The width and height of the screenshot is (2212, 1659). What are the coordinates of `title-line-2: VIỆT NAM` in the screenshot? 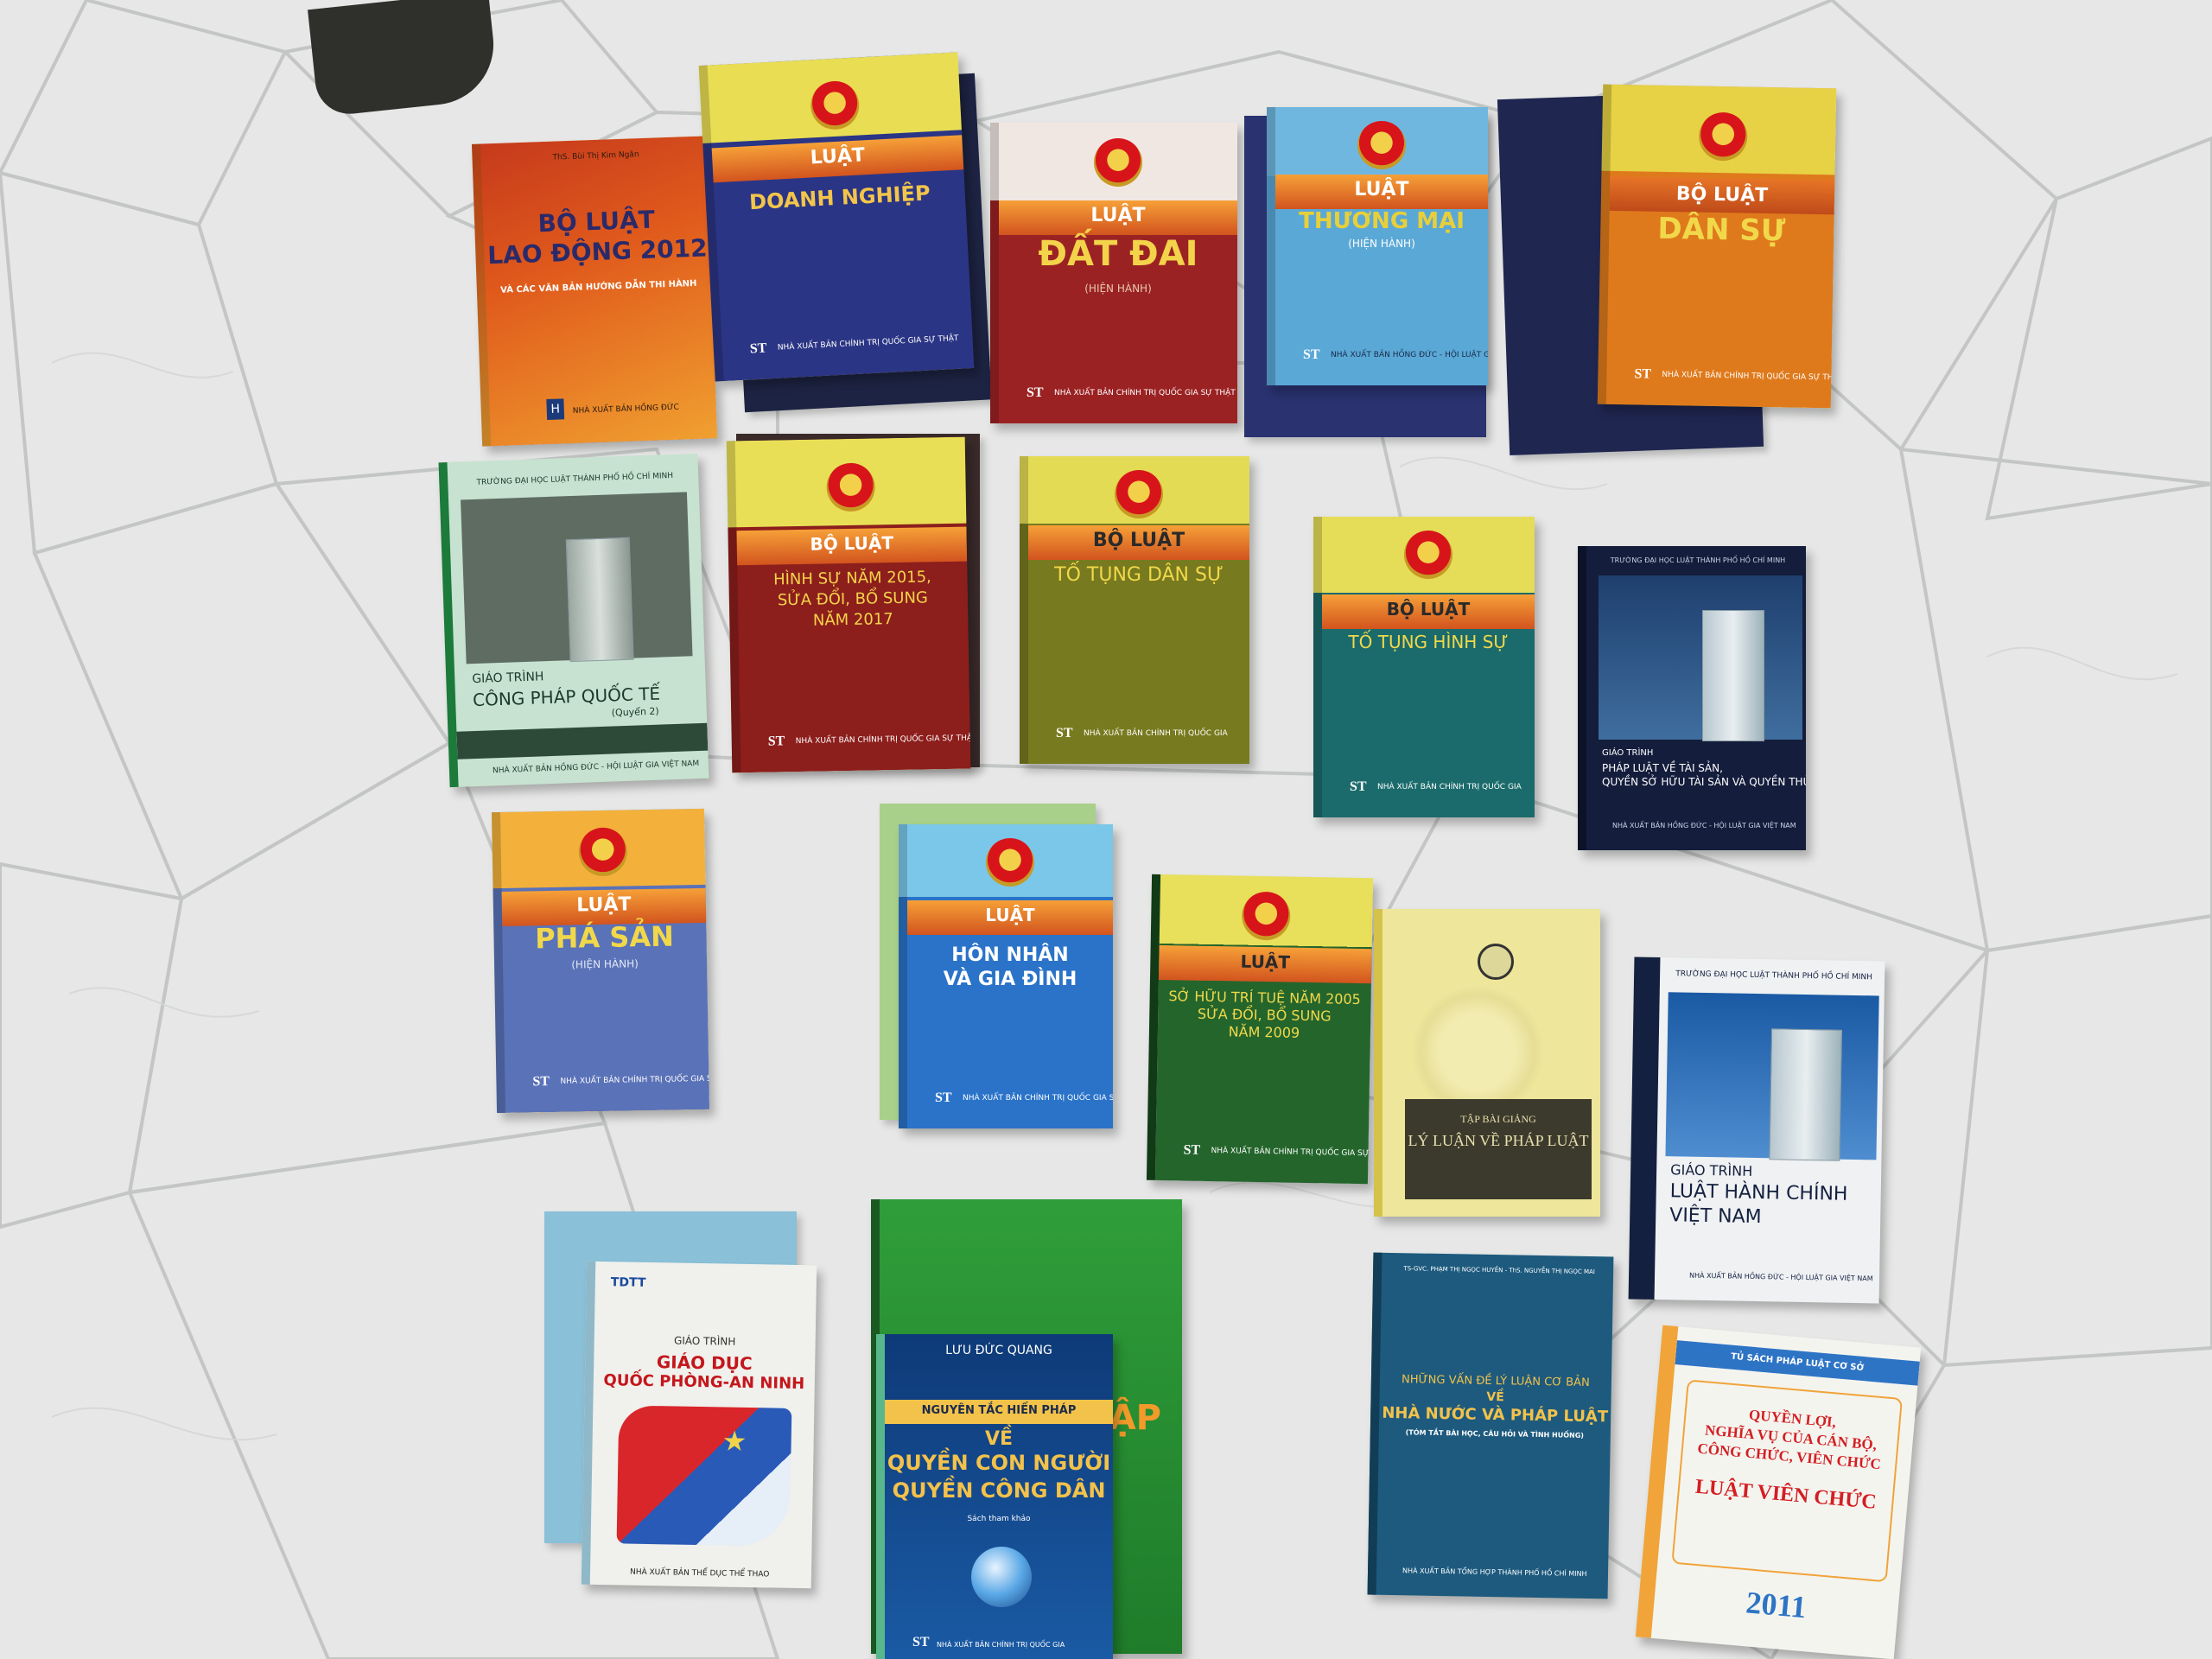 It's located at (1715, 1217).